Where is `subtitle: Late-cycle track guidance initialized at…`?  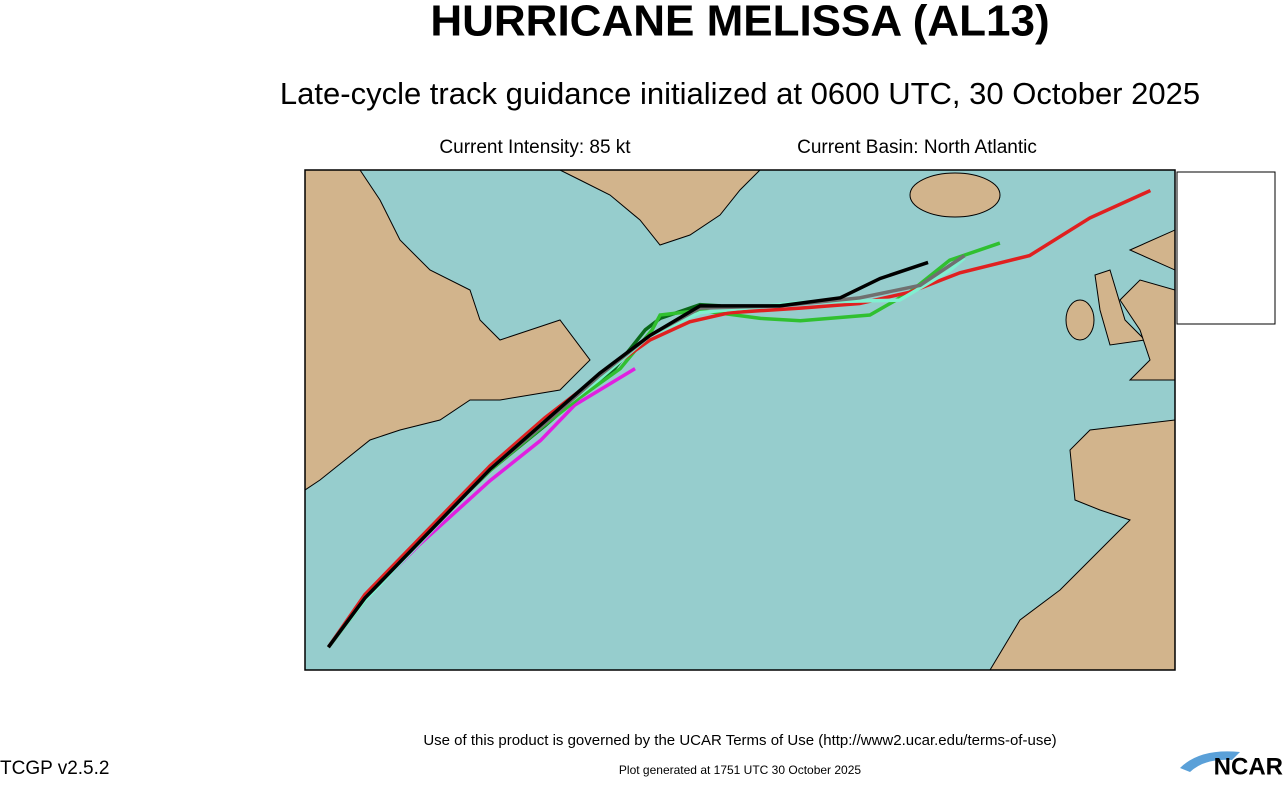 subtitle: Late-cycle track guidance initialized at… is located at coordinates (740, 93).